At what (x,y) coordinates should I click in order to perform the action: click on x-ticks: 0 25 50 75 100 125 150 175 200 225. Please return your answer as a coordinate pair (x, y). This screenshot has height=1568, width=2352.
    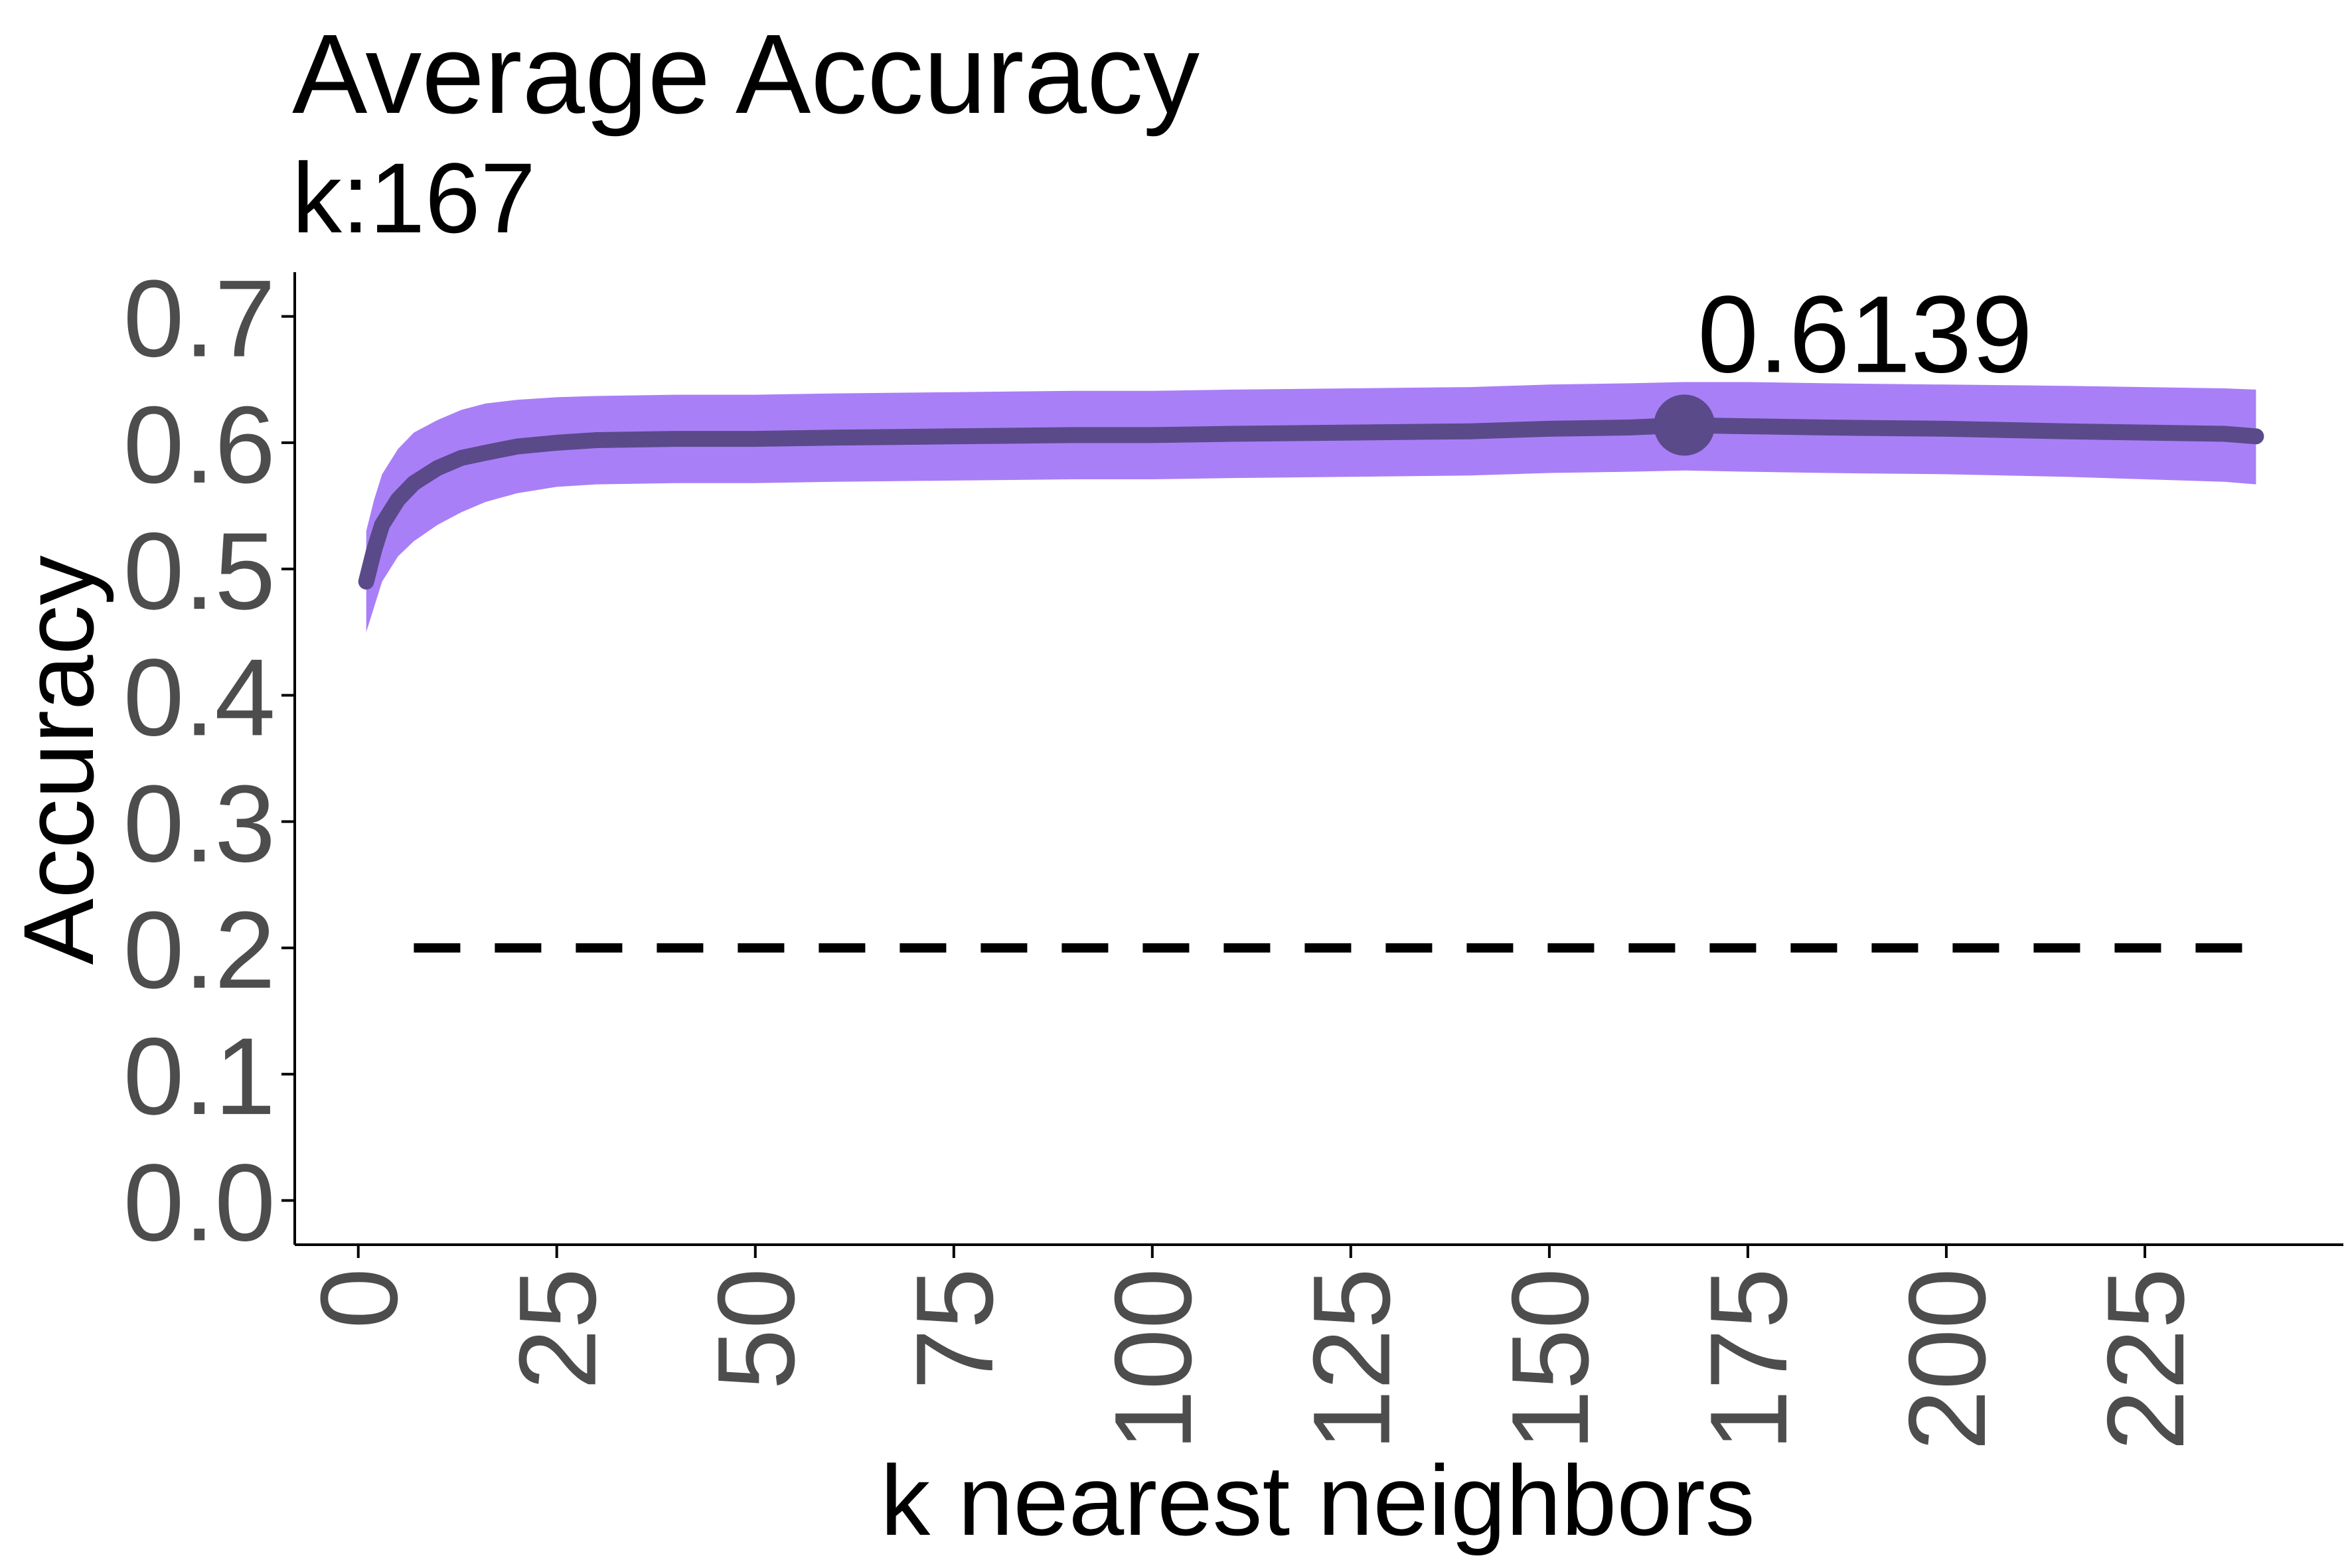
    Looking at the image, I should click on (1253, 1348).